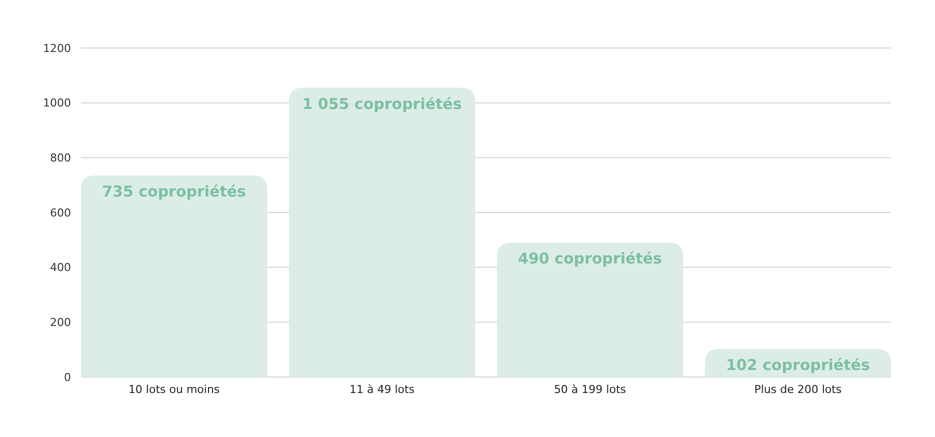 Image resolution: width=935 pixels, height=437 pixels. Describe the element at coordinates (57, 103) in the screenshot. I see `y-tick-label: 1000` at that location.